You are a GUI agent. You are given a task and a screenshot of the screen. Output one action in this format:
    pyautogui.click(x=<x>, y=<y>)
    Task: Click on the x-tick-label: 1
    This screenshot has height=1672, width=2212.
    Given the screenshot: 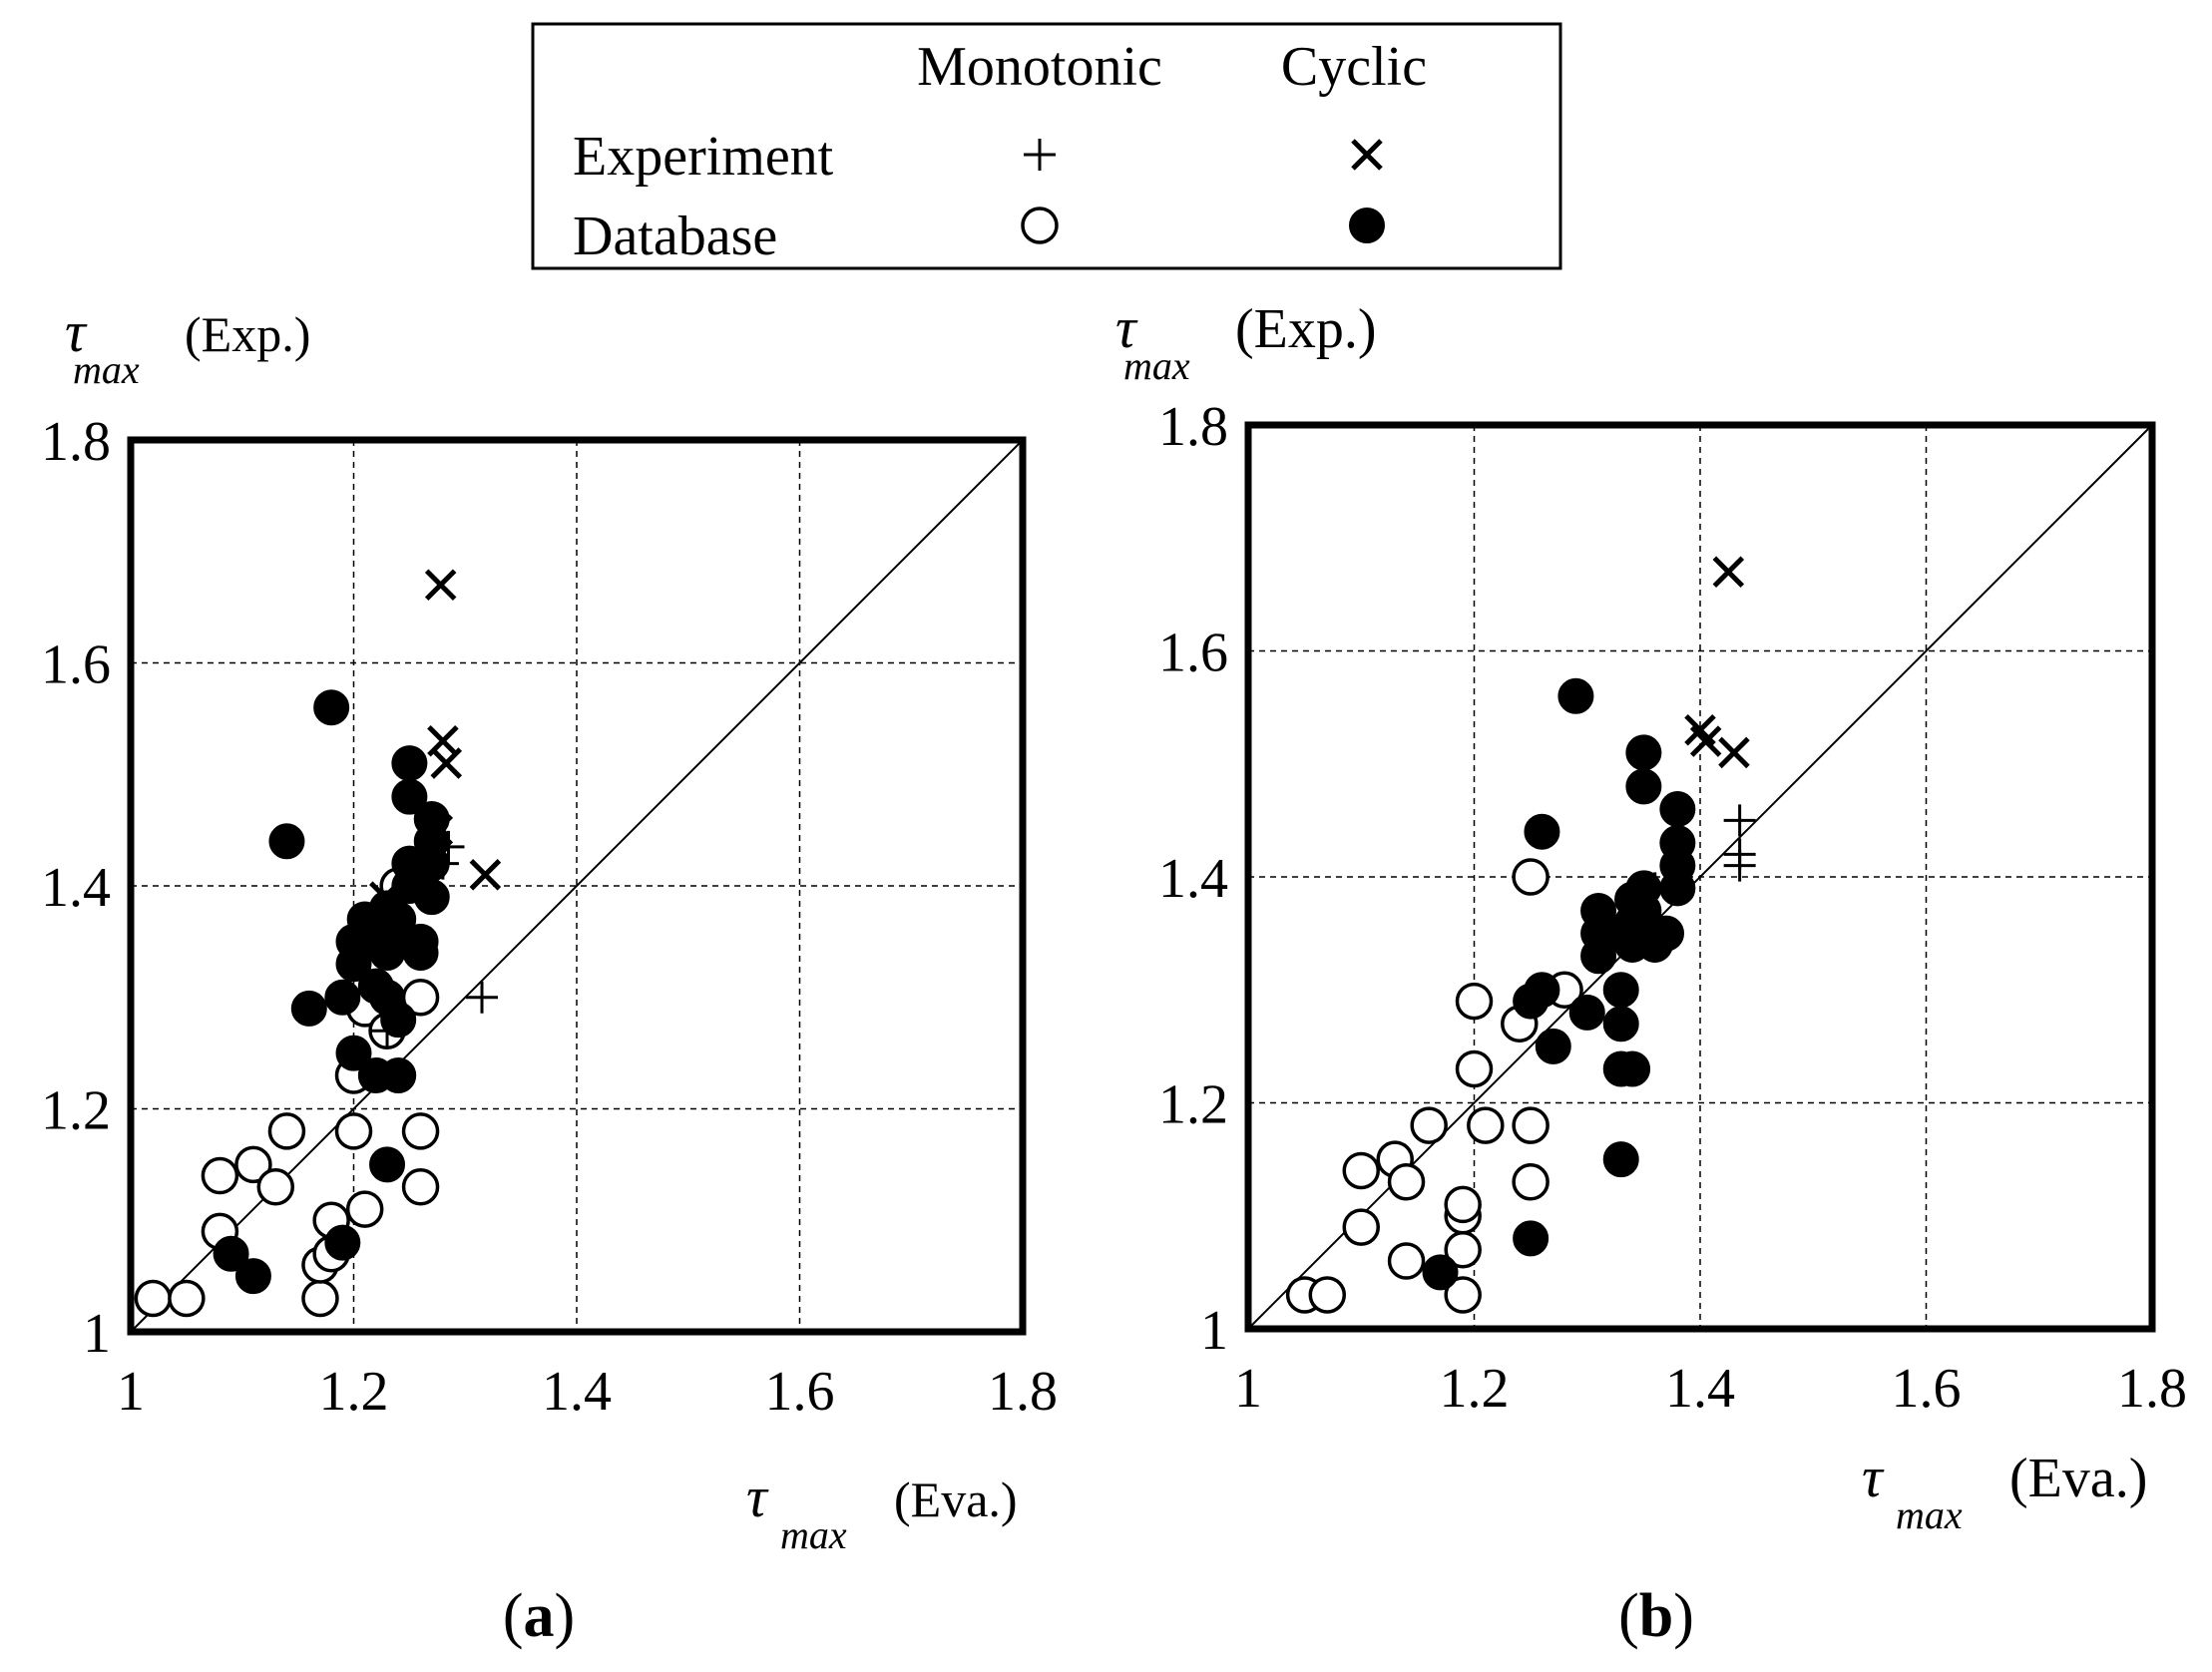 What is the action you would take?
    pyautogui.click(x=1248, y=1389)
    